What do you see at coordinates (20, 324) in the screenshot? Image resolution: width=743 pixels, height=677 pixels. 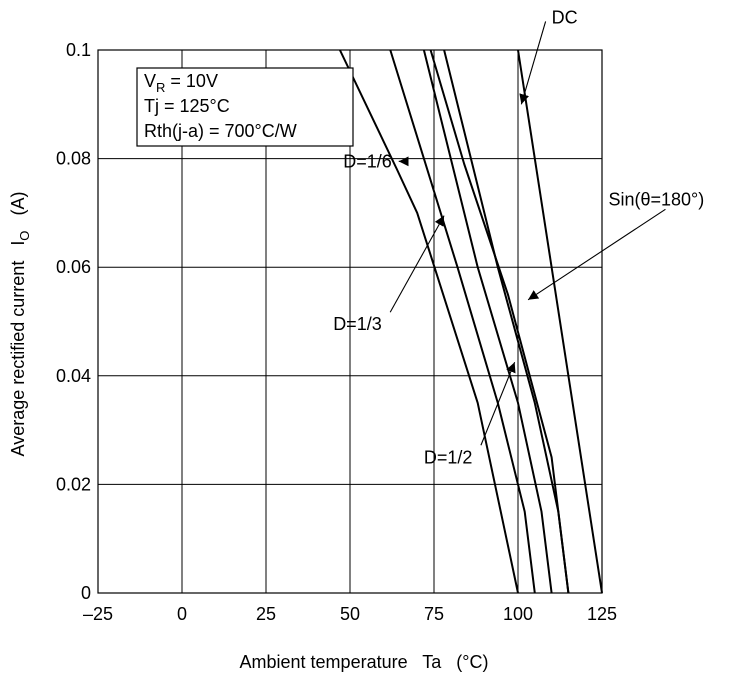 I see `y-axis-label: Average rectified current IO (A)` at bounding box center [20, 324].